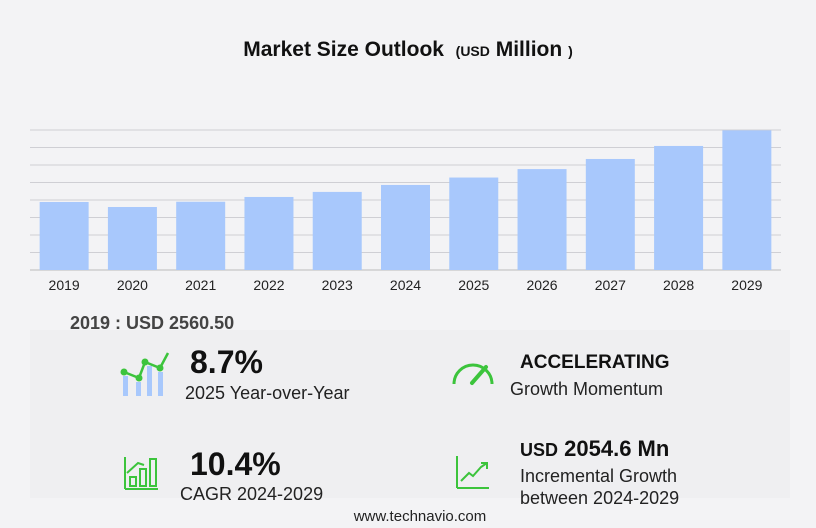 Image resolution: width=816 pixels, height=528 pixels. I want to click on x-tick-label: 2019, so click(64, 285).